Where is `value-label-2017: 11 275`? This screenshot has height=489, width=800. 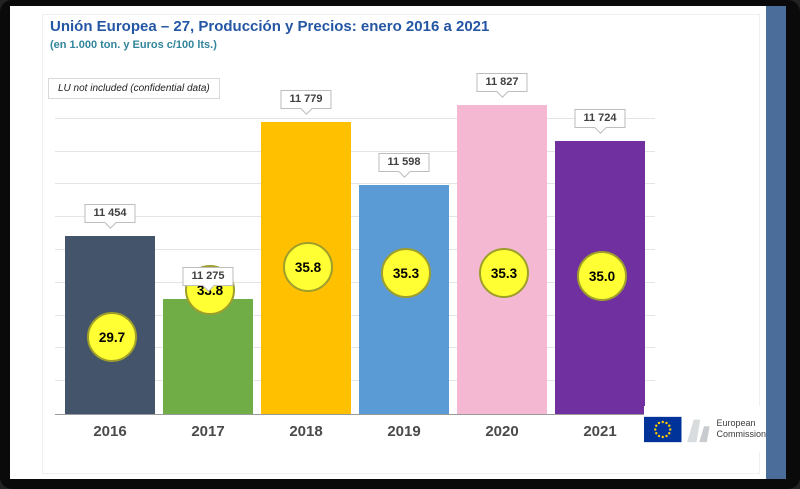
value-label-2017: 11 275 is located at coordinates (208, 276).